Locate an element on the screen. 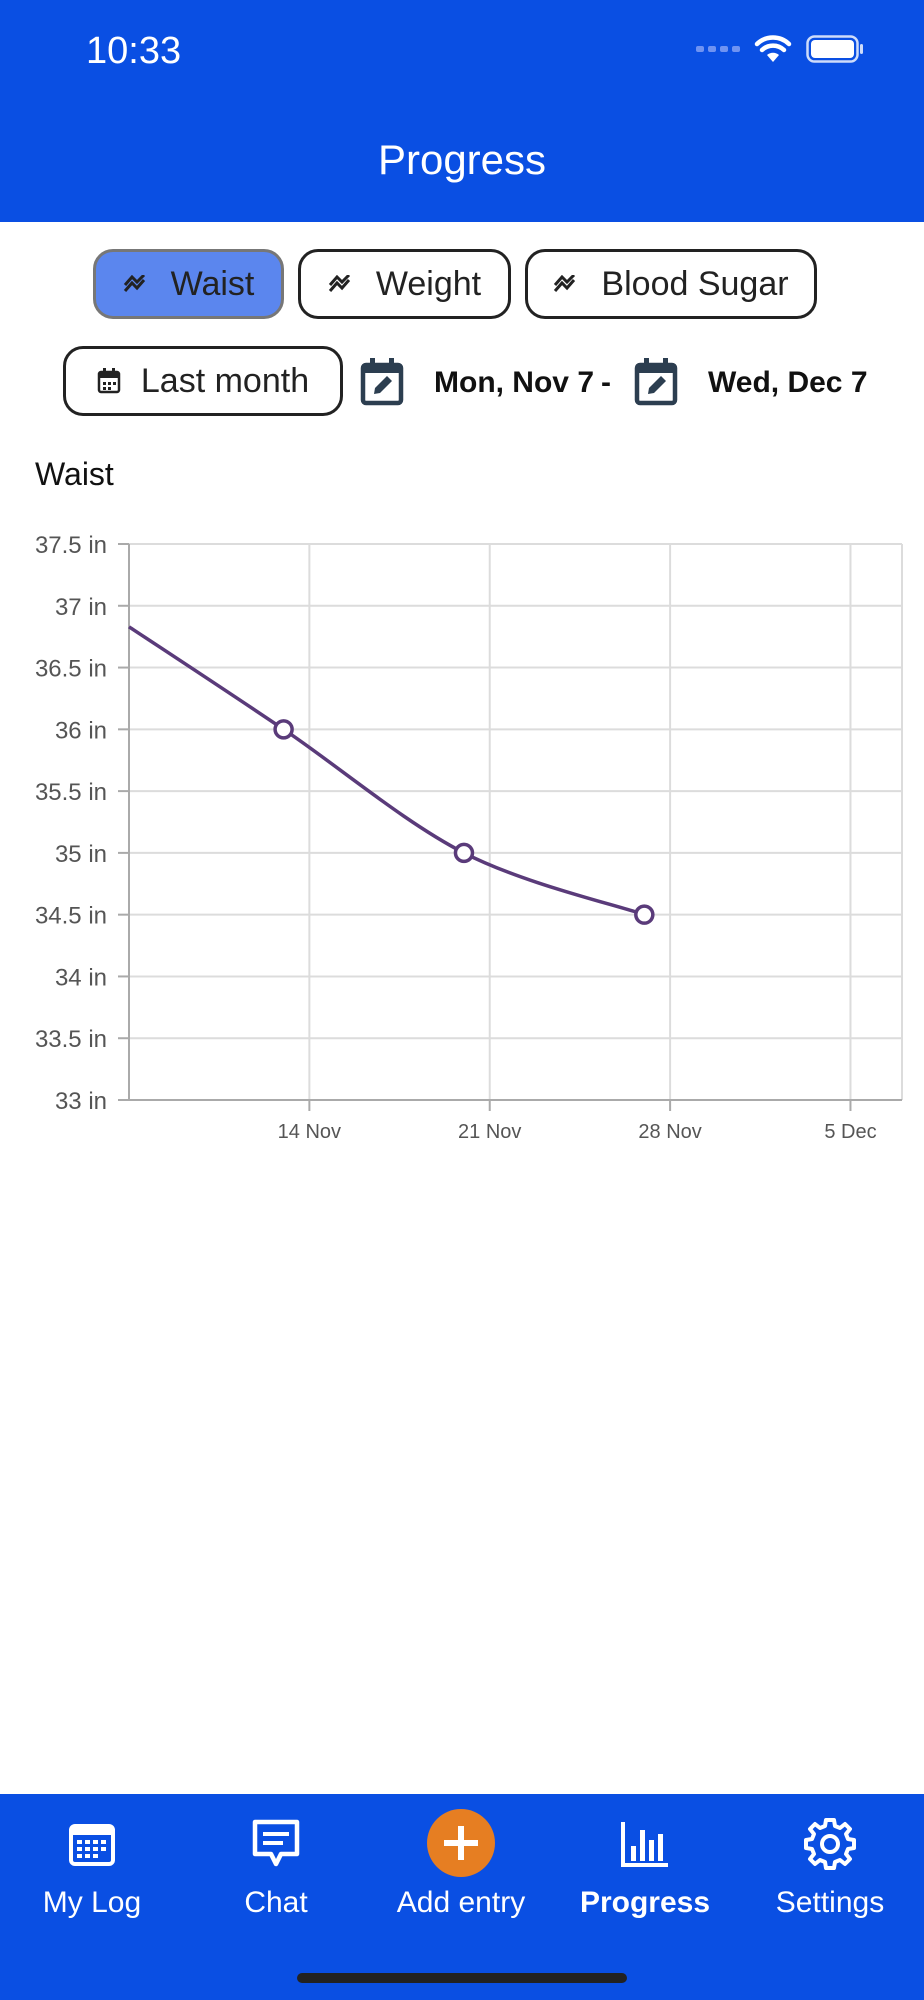 Image resolution: width=924 pixels, height=2000 pixels. metric-chip-waist: Waist is located at coordinates (188, 284).